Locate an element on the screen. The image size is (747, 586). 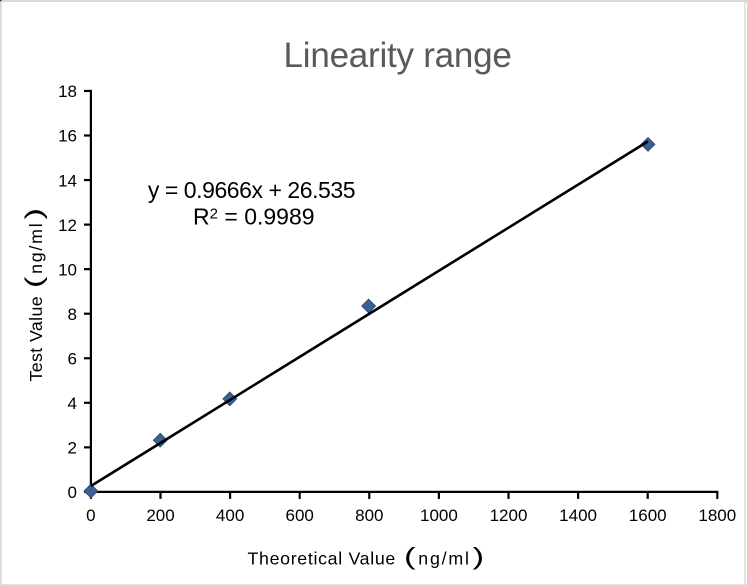
svg-text: 8 is located at coordinates (72, 314).